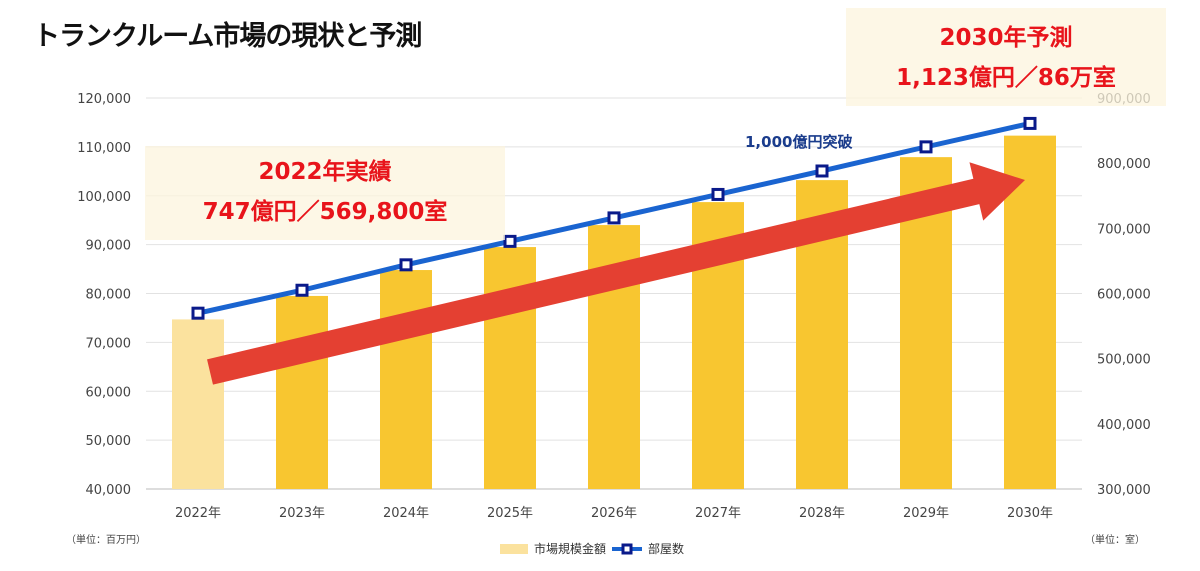 Image resolution: width=1200 pixels, height=571 pixels. Describe the element at coordinates (109, 490) in the screenshot. I see `left-tick-label: 40,000` at that location.